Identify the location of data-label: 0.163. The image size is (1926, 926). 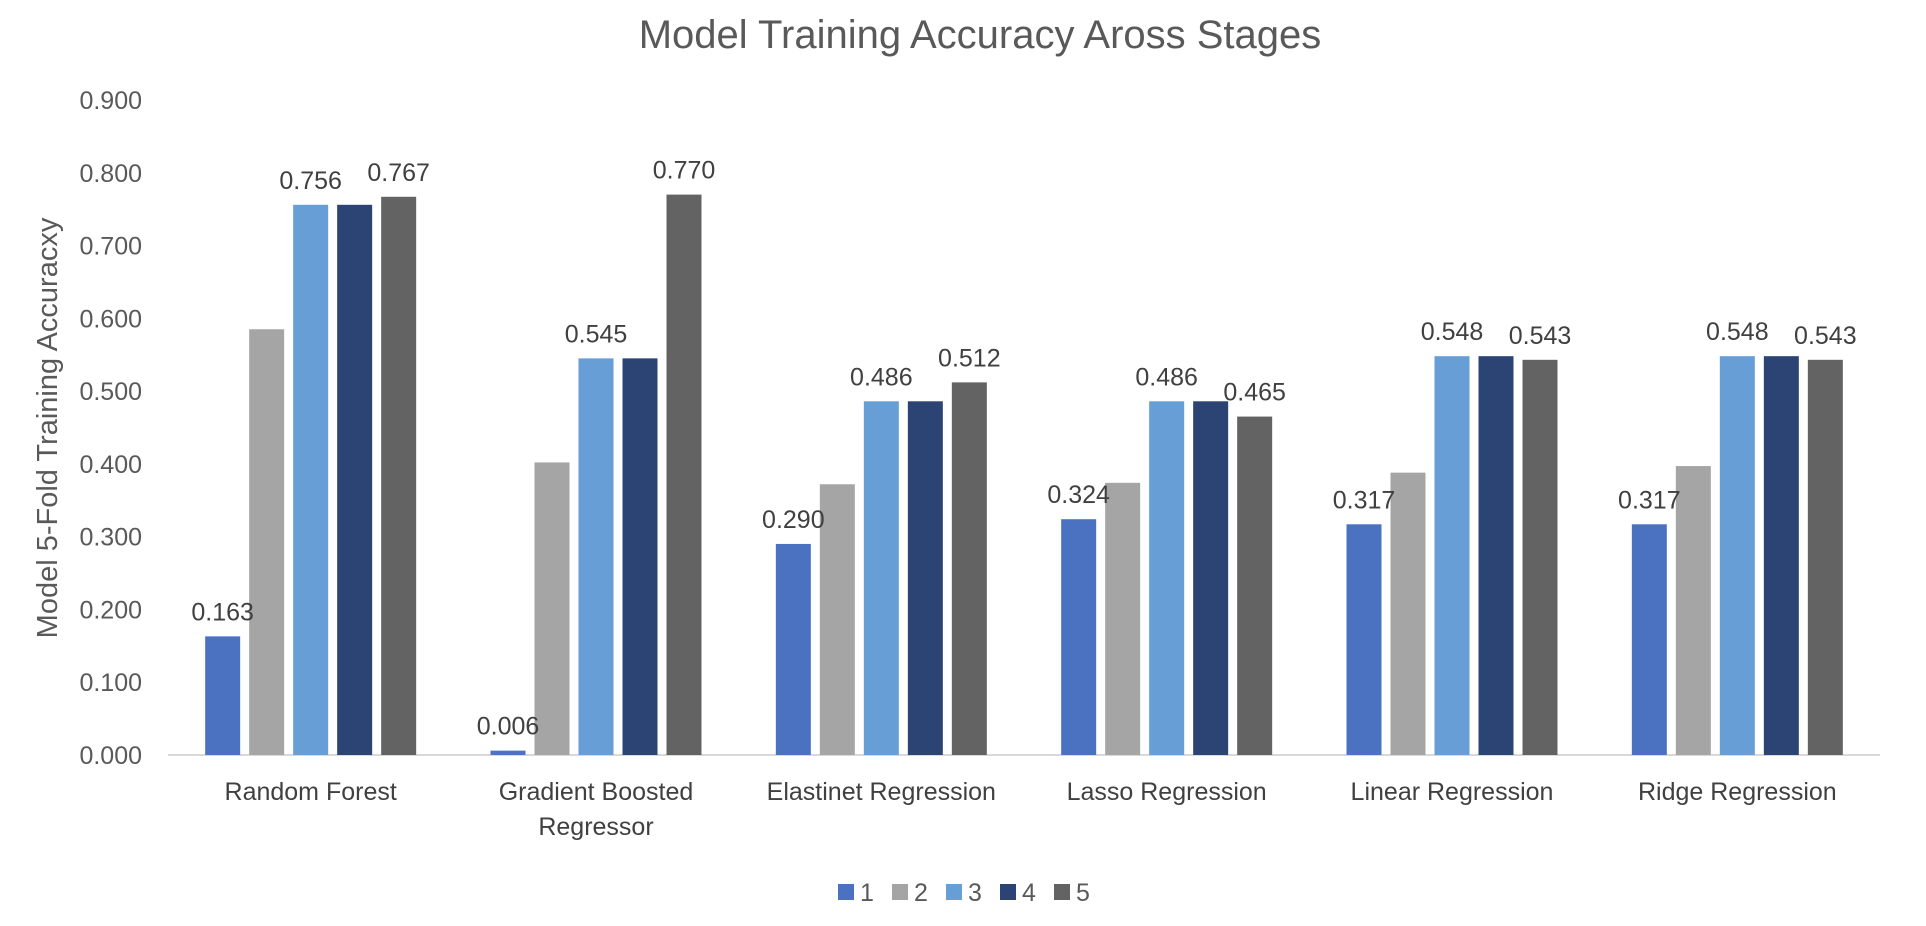
(222, 612).